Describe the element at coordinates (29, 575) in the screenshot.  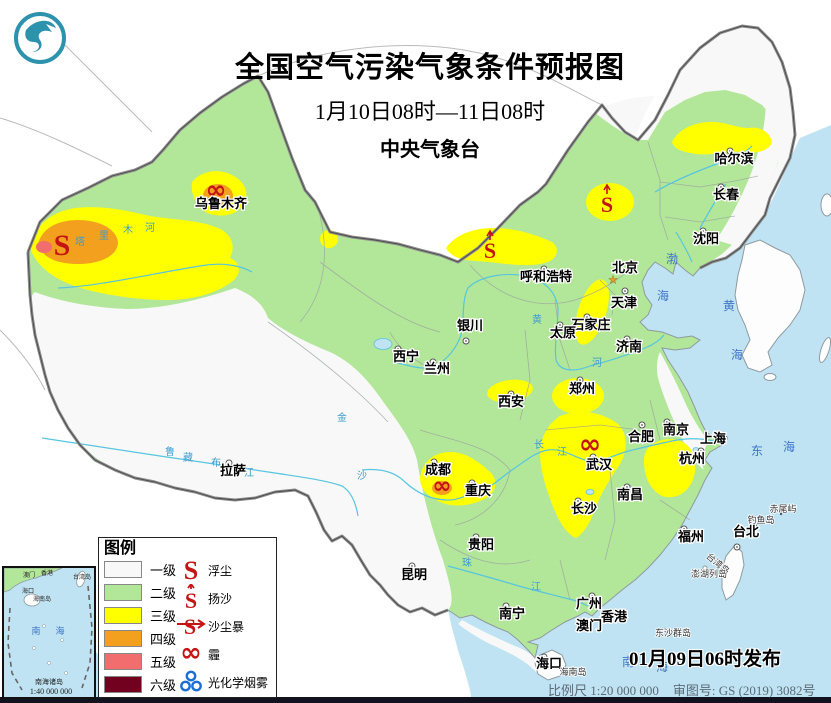
I see `inset-label: 澳门` at that location.